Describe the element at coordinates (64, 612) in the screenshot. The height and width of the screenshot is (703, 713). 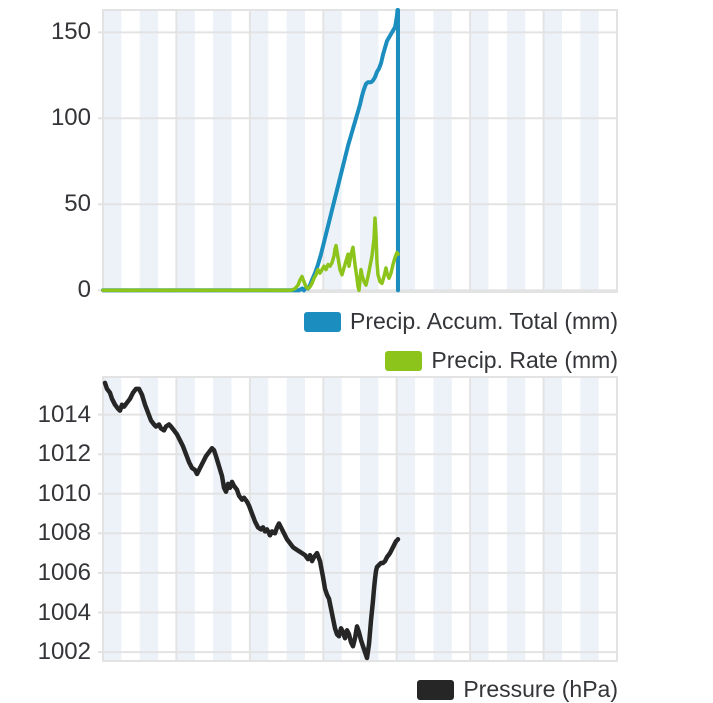
I see `y-tick-label: 1004` at that location.